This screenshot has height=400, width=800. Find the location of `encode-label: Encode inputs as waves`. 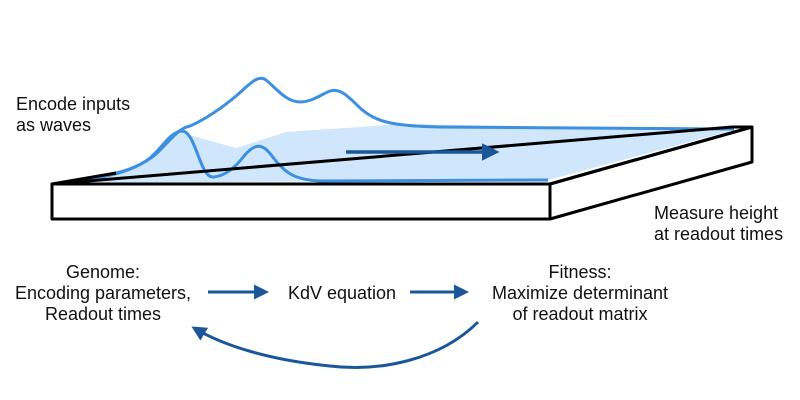

encode-label: Encode inputs as waves is located at coordinates (73, 114).